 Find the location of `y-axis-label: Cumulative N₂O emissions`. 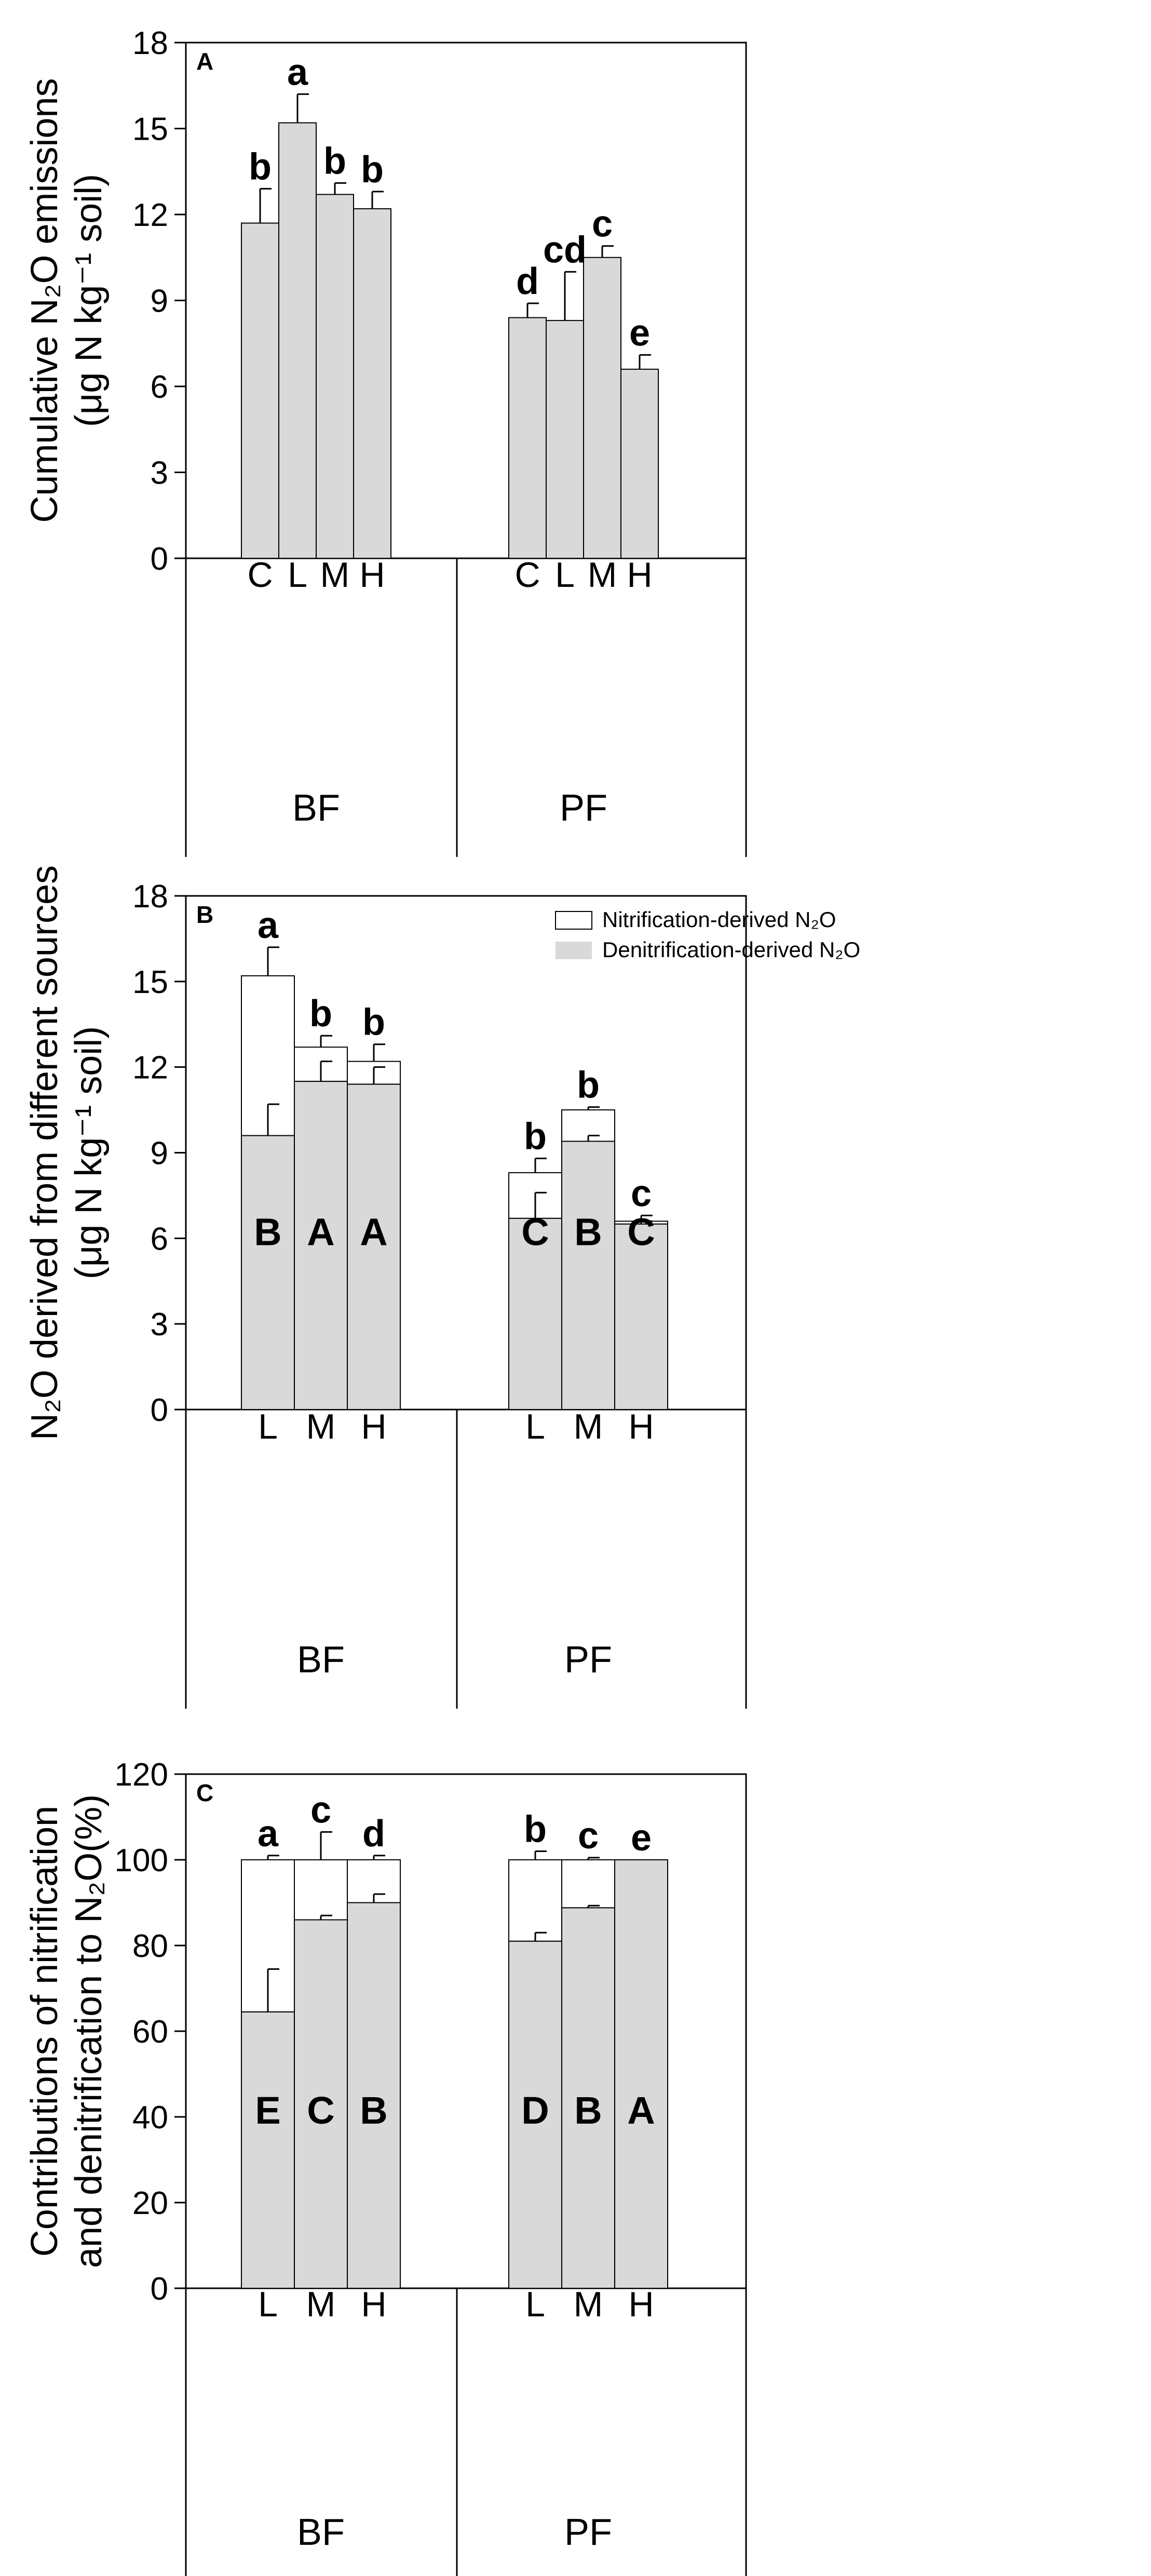

y-axis-label: Cumulative N₂O emissions is located at coordinates (44, 300).